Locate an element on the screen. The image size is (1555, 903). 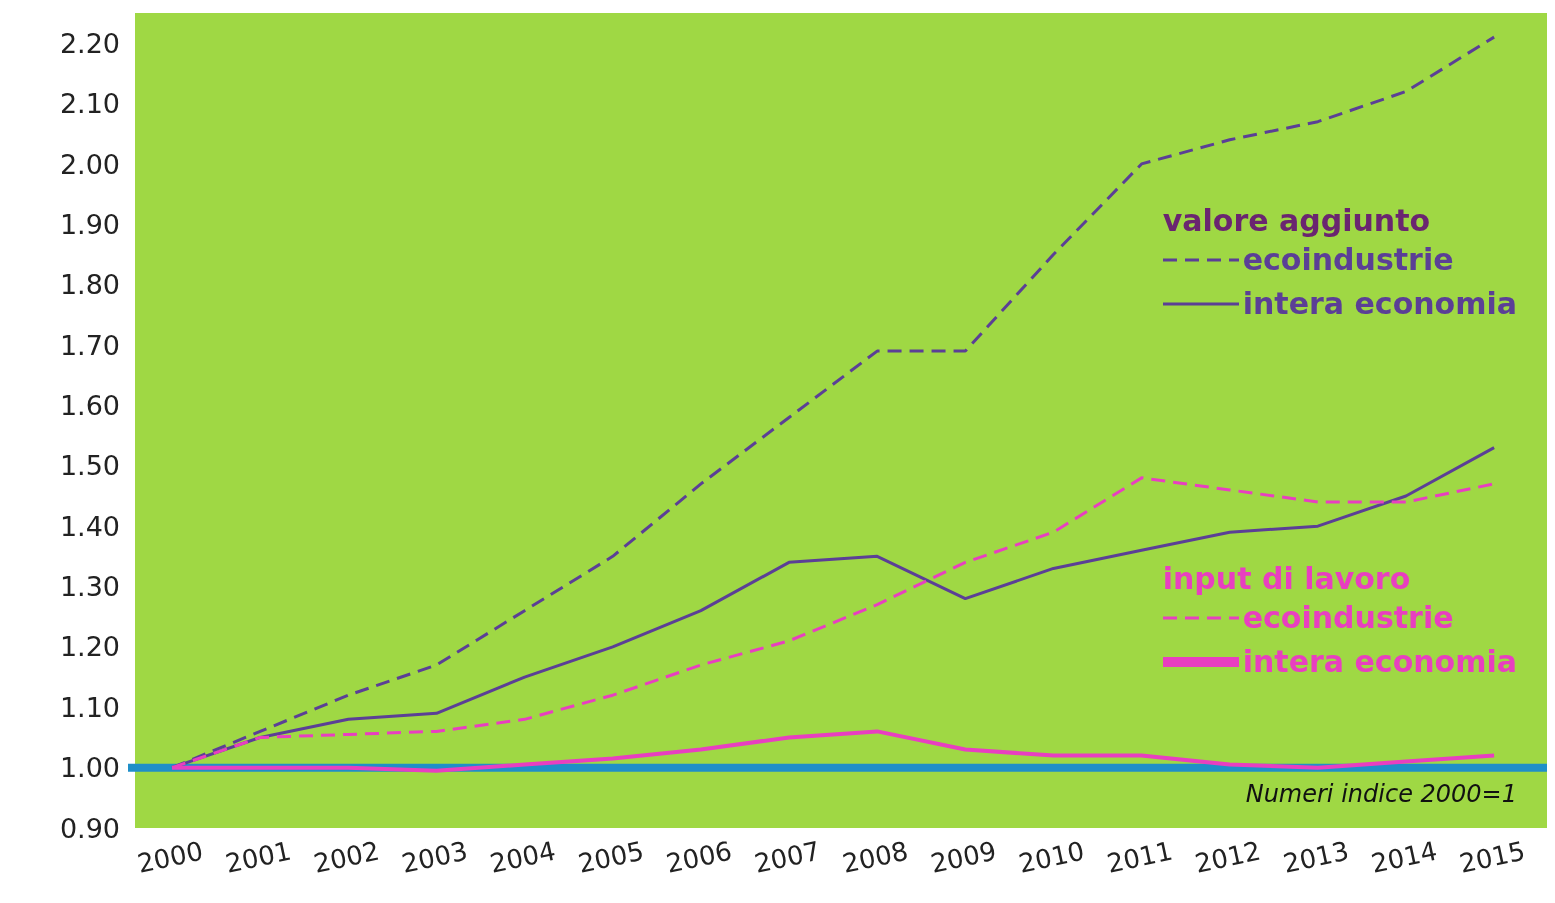
y-tick-label: 2.10 is located at coordinates (89, 104).